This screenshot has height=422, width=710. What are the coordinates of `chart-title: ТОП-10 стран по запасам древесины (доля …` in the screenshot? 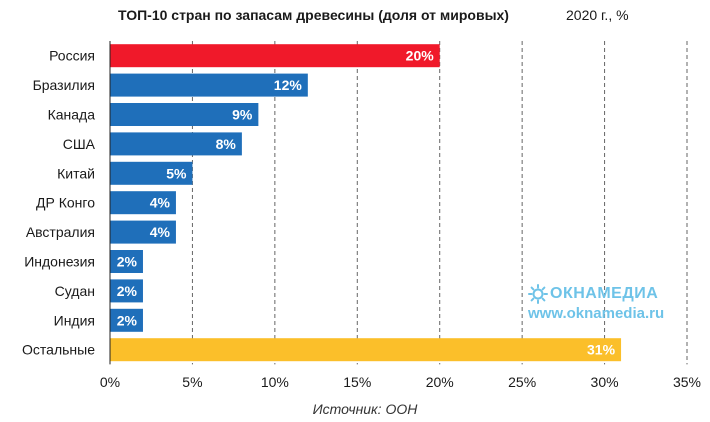 It's located at (313, 15).